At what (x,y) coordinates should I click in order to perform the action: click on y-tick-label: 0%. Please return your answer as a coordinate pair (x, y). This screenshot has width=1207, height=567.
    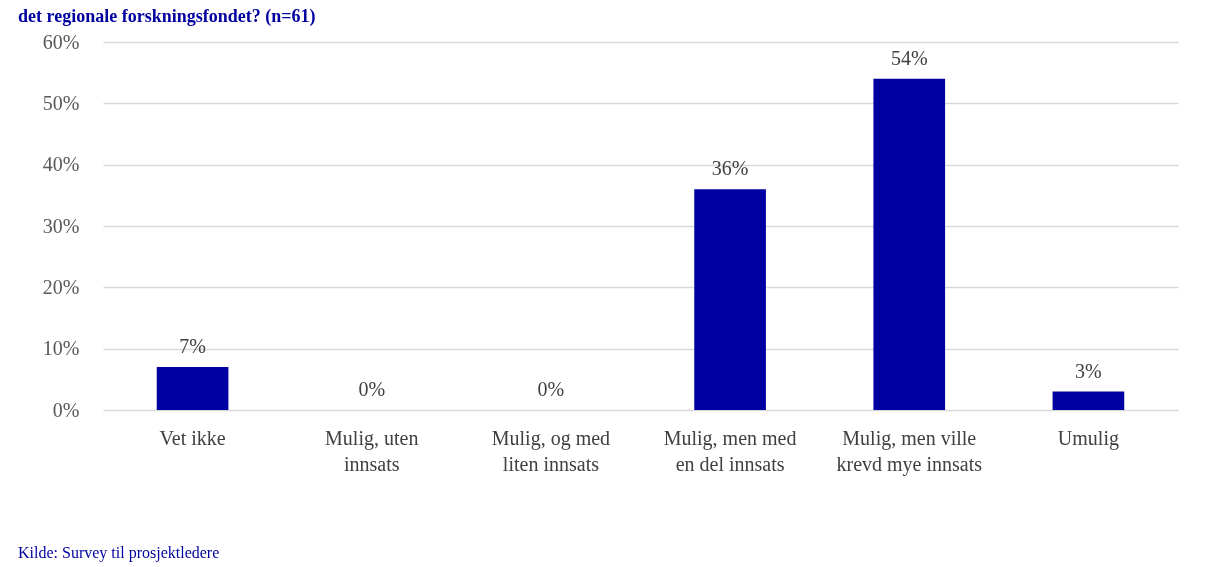
    Looking at the image, I should click on (66, 409).